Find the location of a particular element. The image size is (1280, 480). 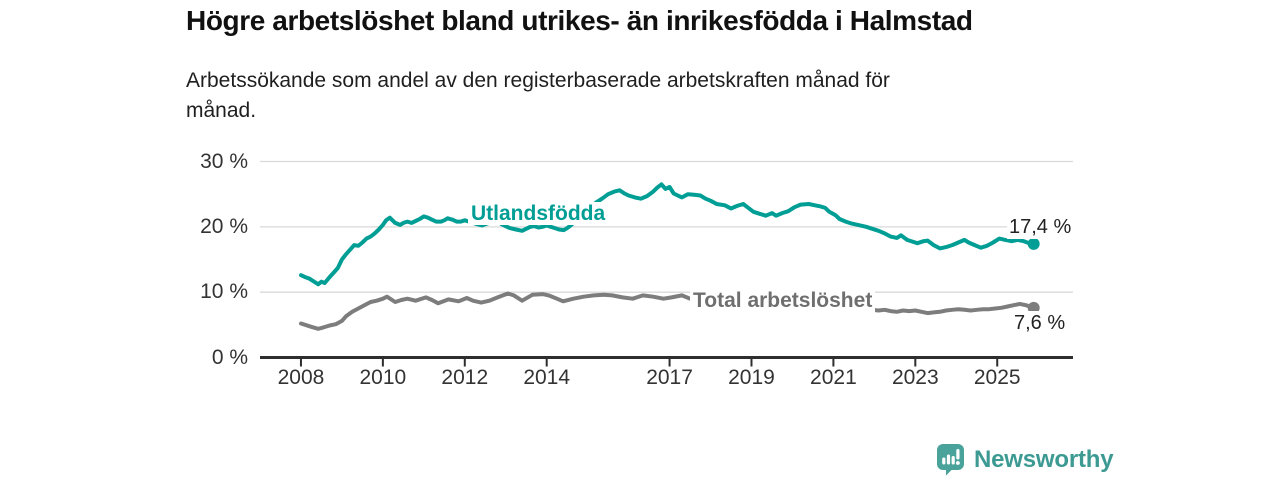

x-tick-label: 2012 is located at coordinates (465, 377).